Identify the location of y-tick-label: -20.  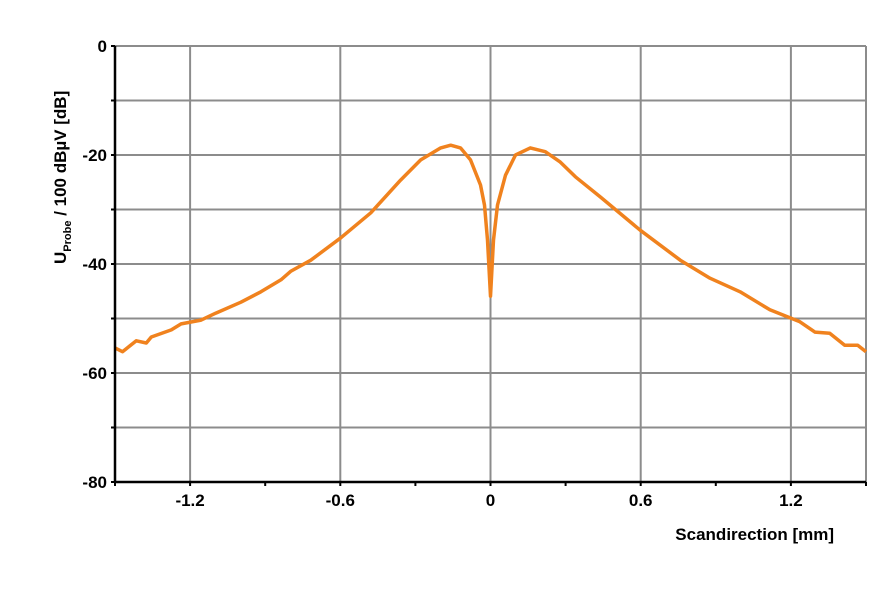
(94, 155).